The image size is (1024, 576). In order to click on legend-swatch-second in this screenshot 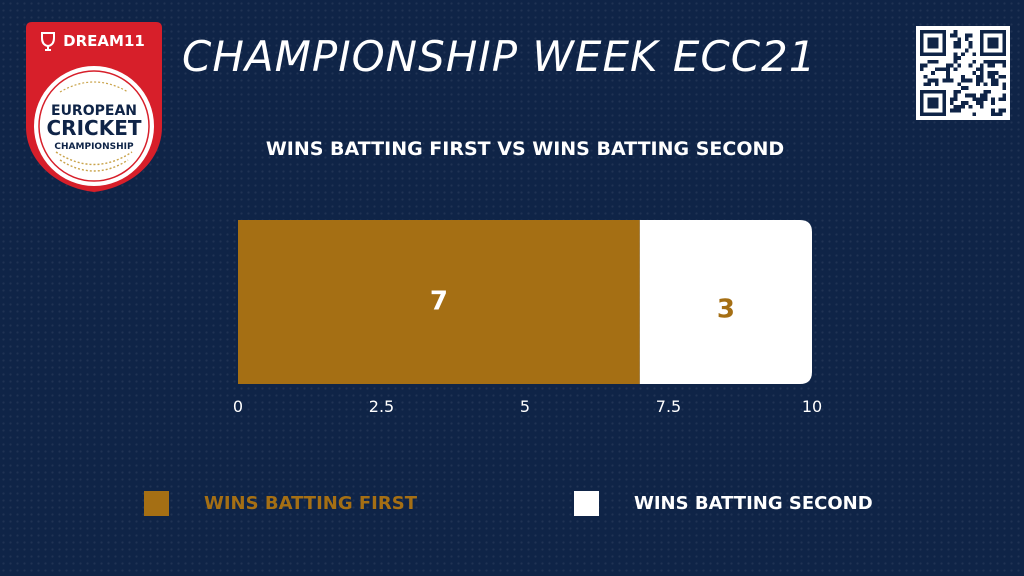, I will do `click(586, 503)`.